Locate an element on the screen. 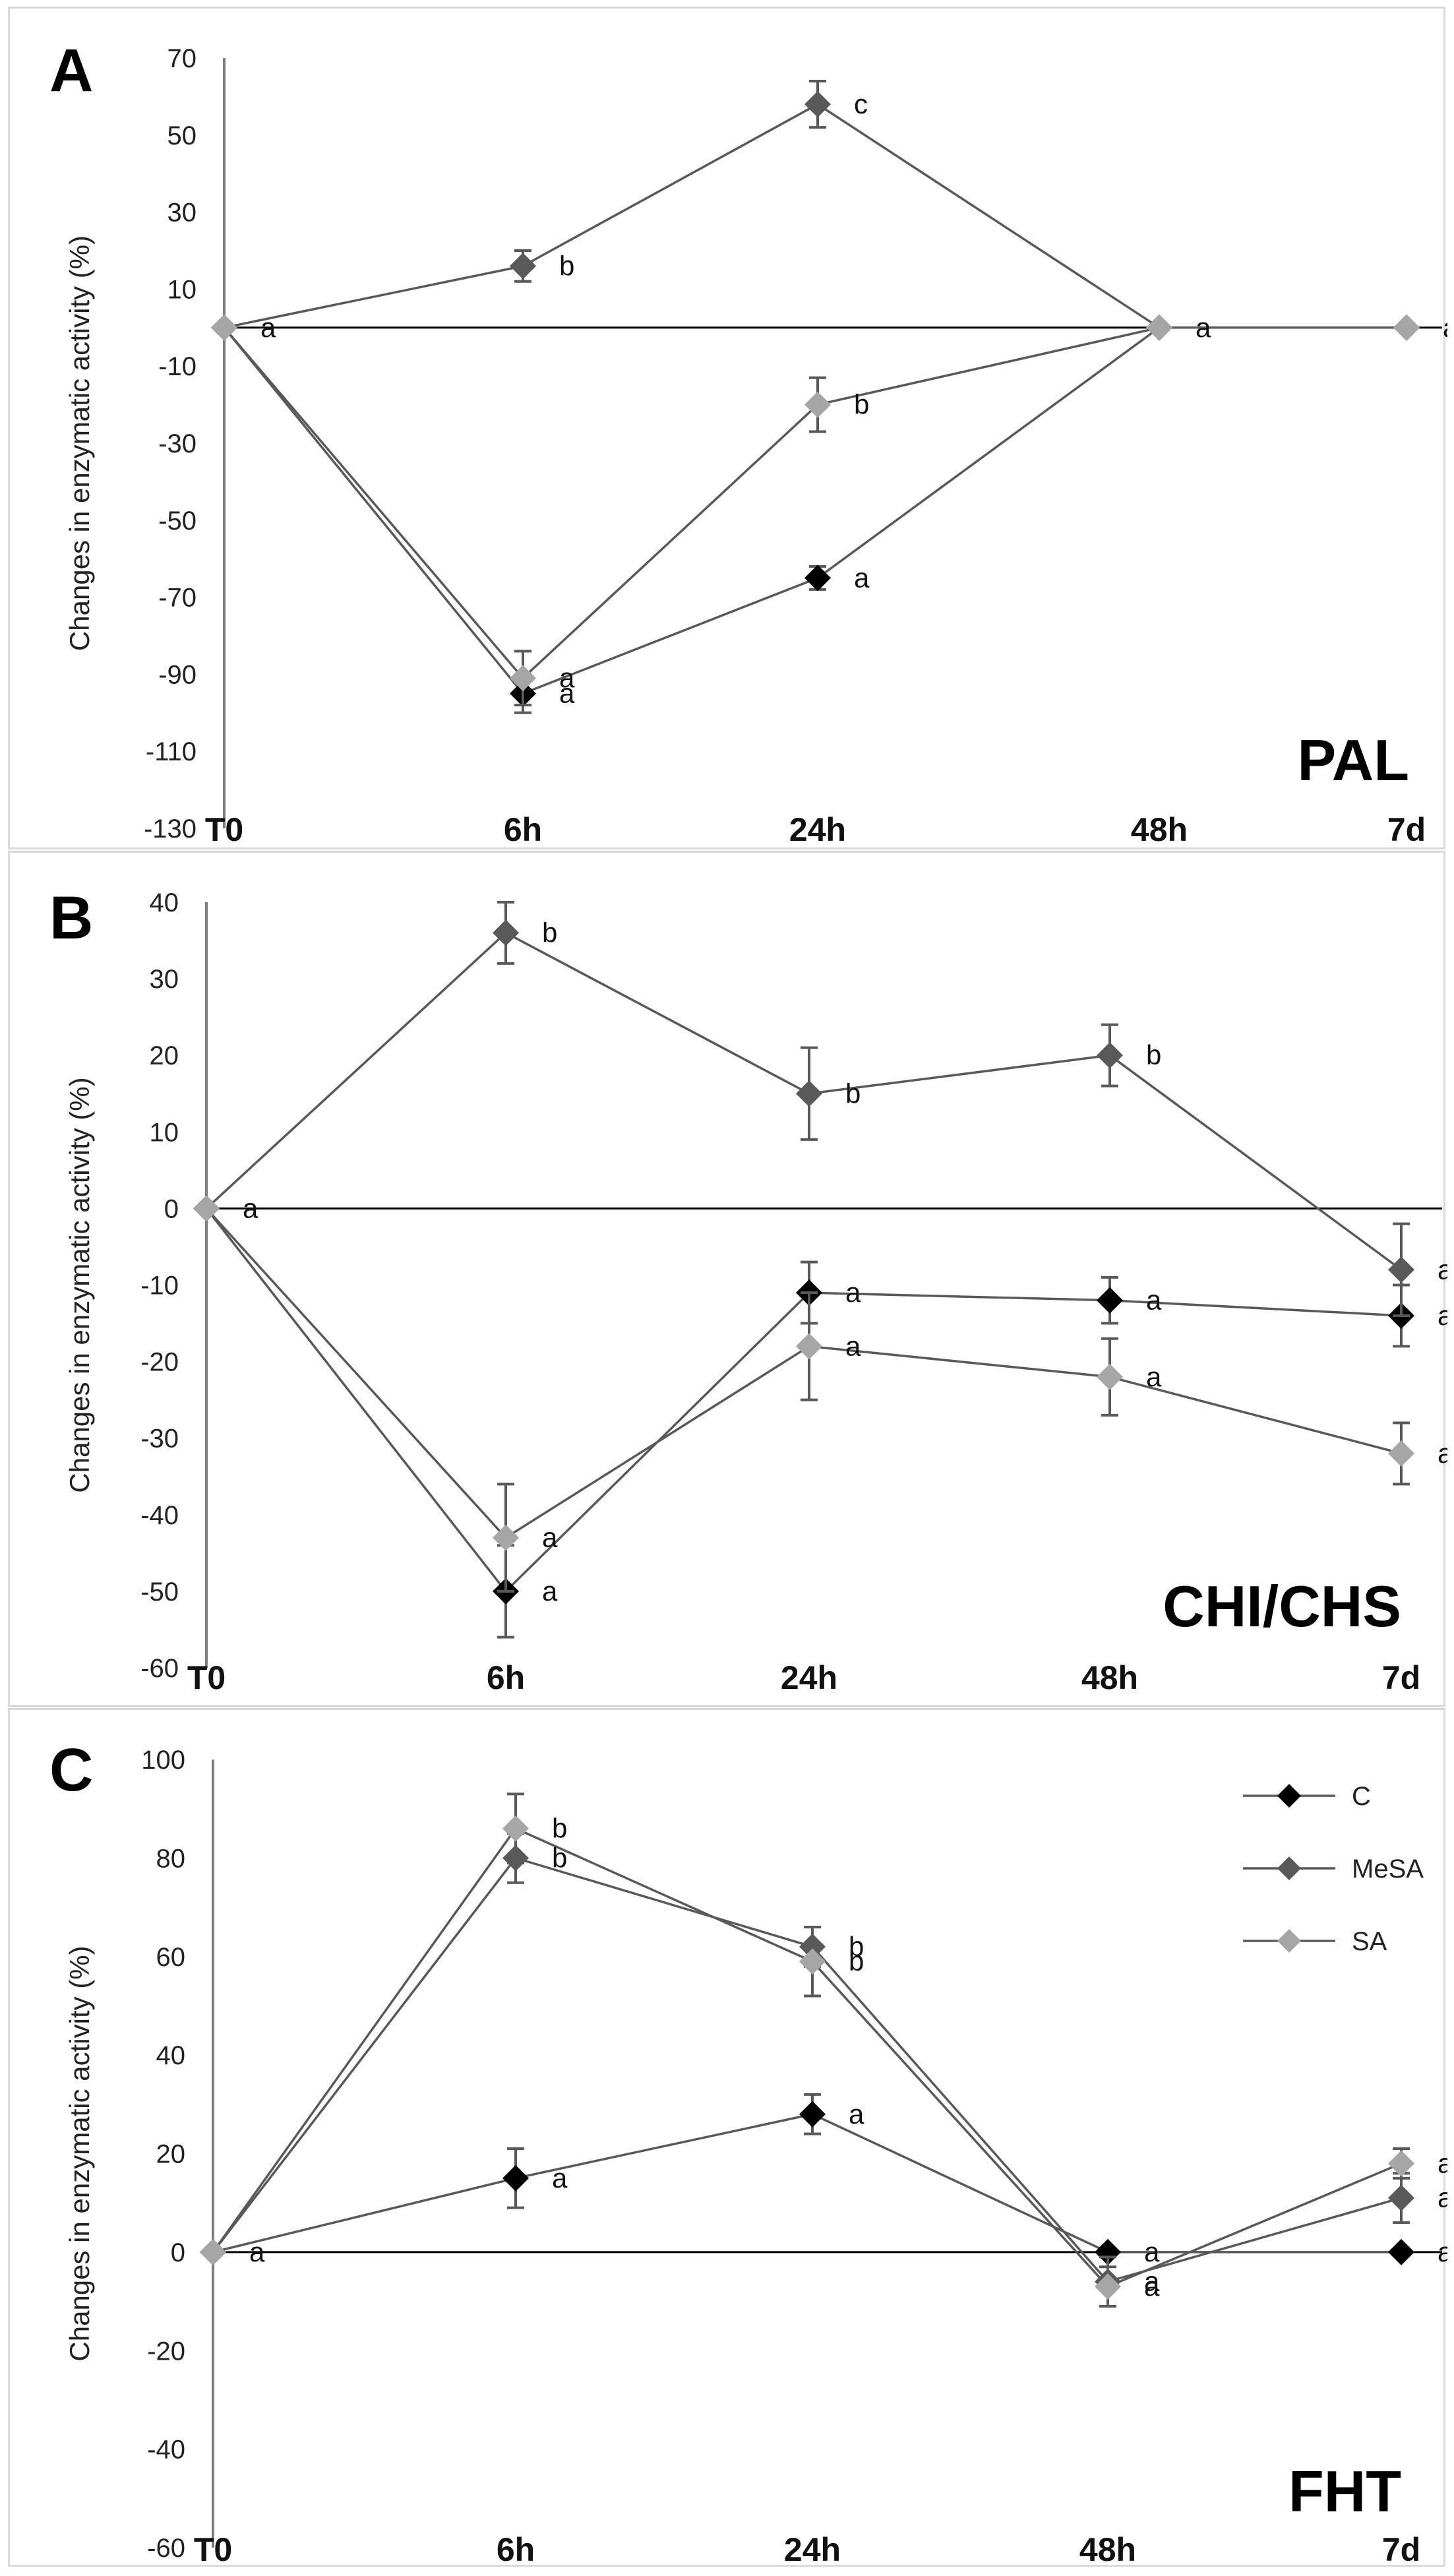  y-tick-label: -50 is located at coordinates (159, 1592).